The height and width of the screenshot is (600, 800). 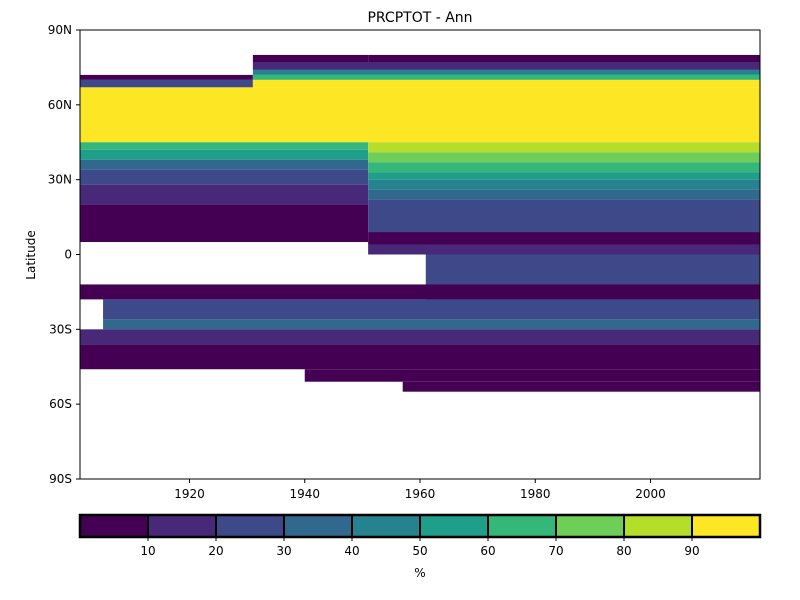 I want to click on y-tick-label: 30S, so click(x=60, y=329).